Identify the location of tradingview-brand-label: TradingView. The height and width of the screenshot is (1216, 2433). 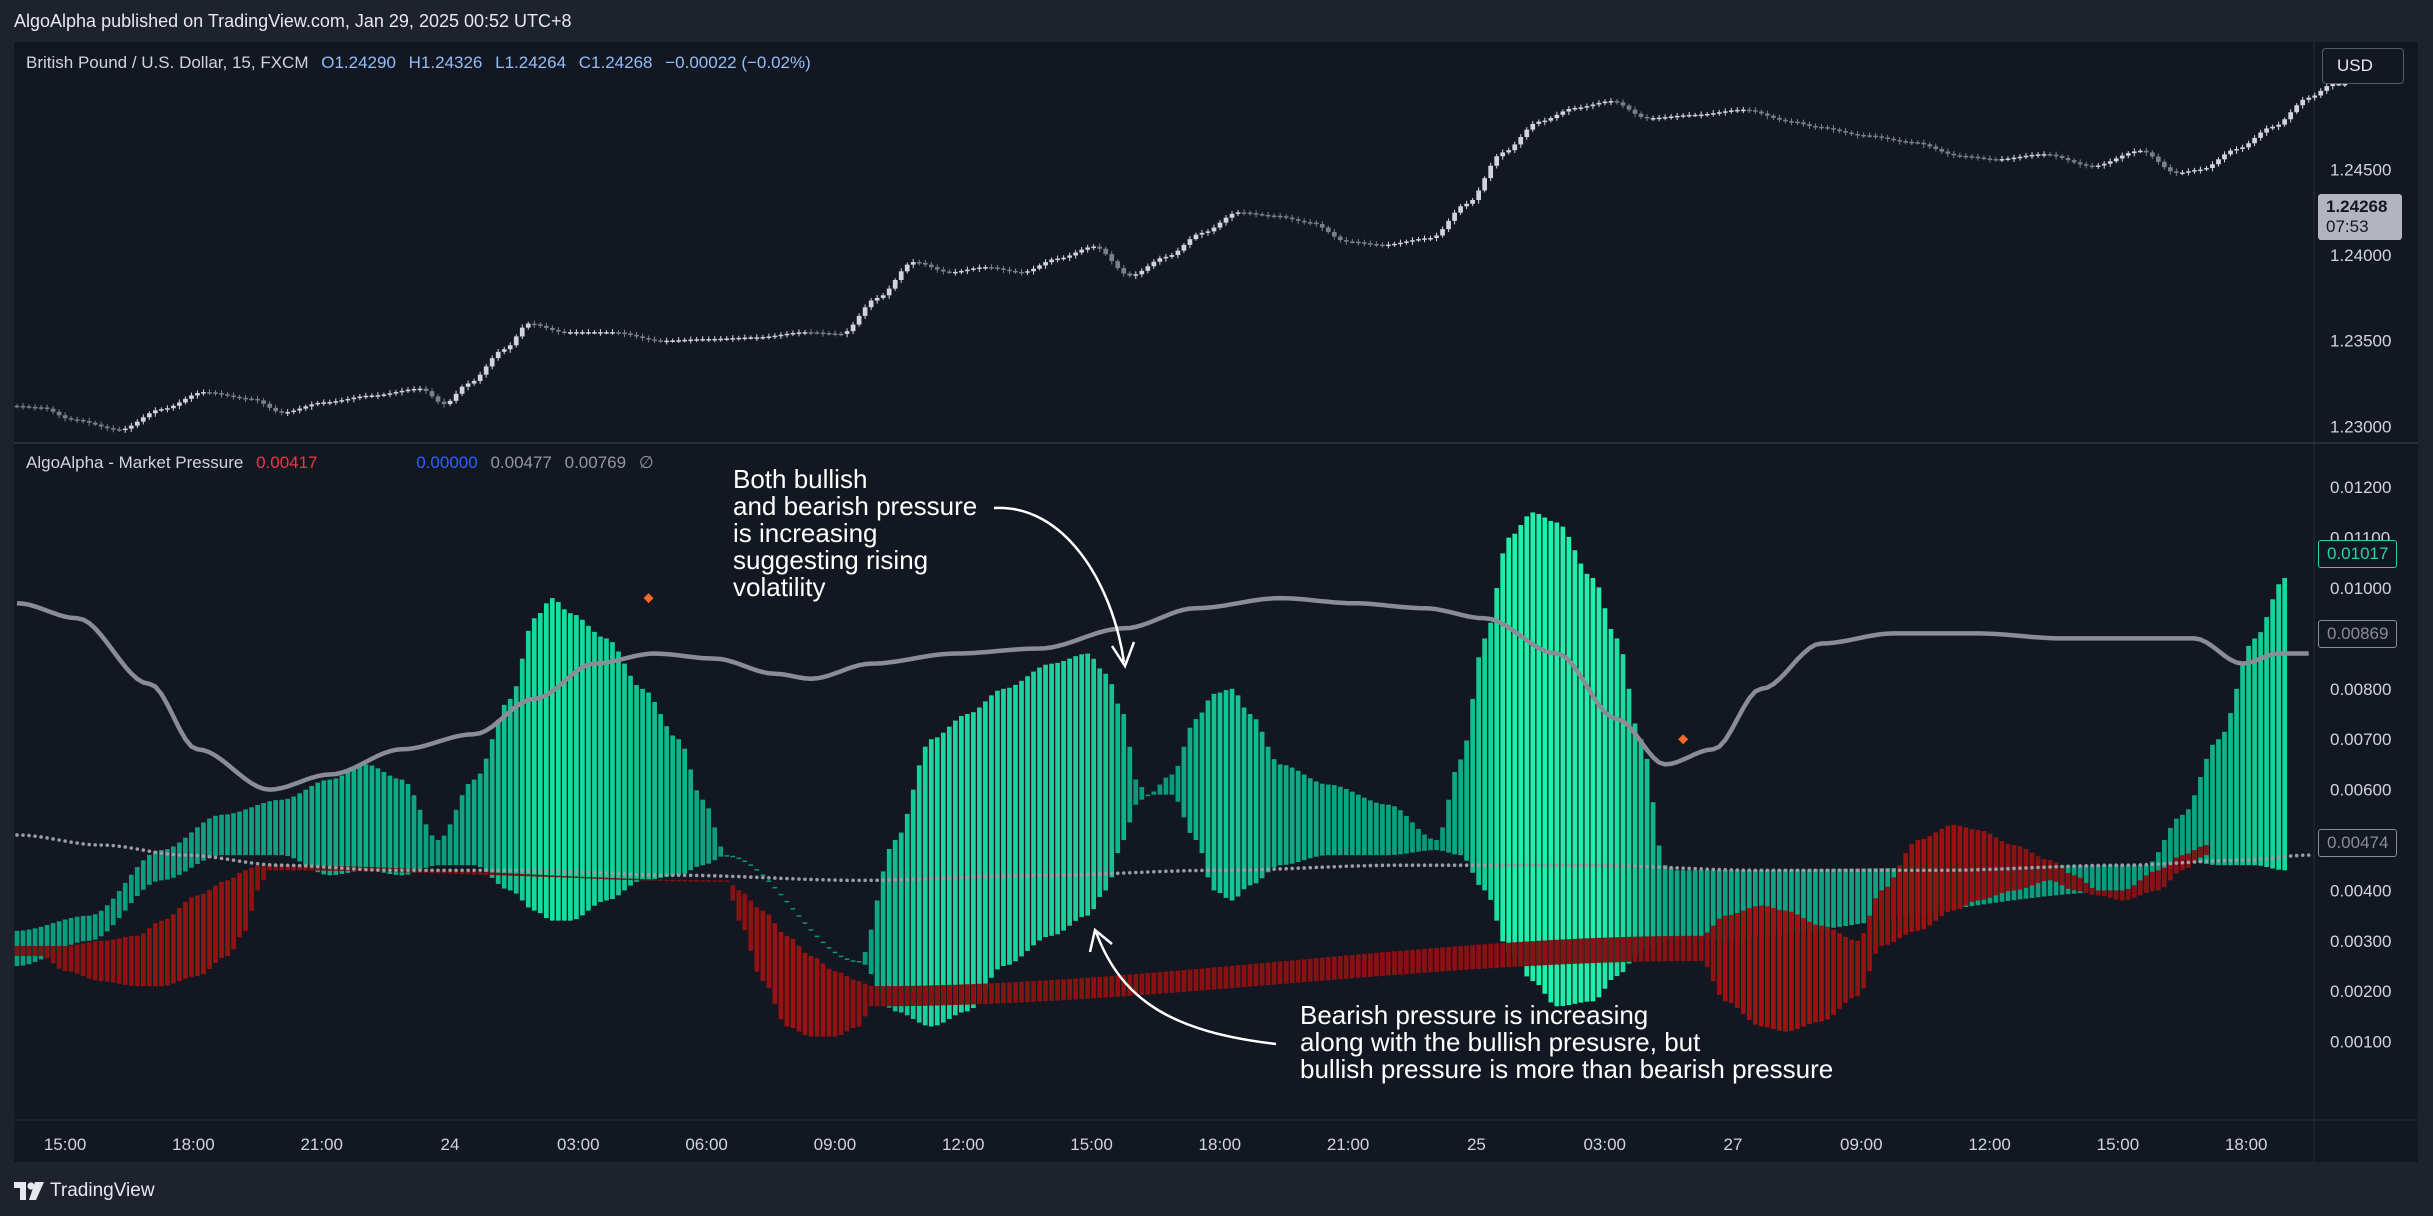
(102, 1190).